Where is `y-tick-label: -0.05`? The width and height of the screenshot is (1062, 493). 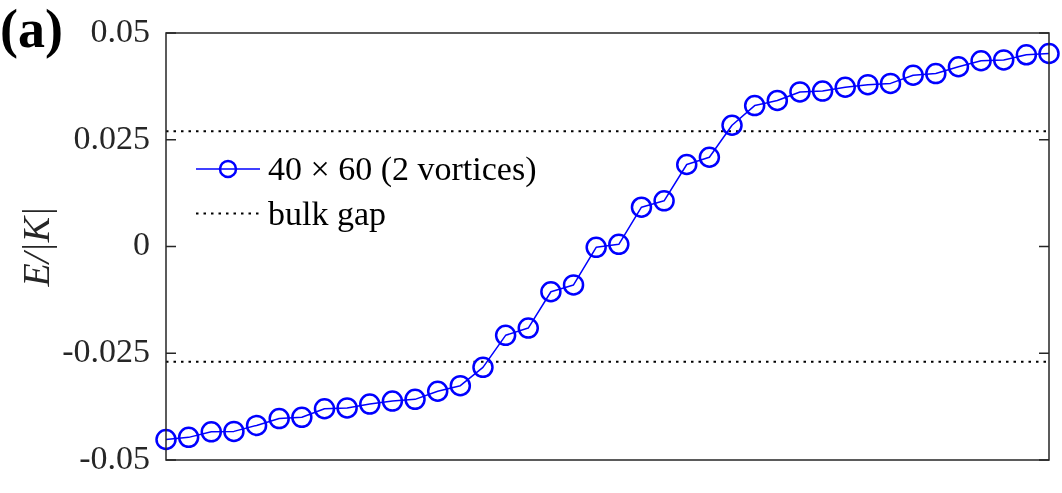
y-tick-label: -0.05 is located at coordinates (114, 457).